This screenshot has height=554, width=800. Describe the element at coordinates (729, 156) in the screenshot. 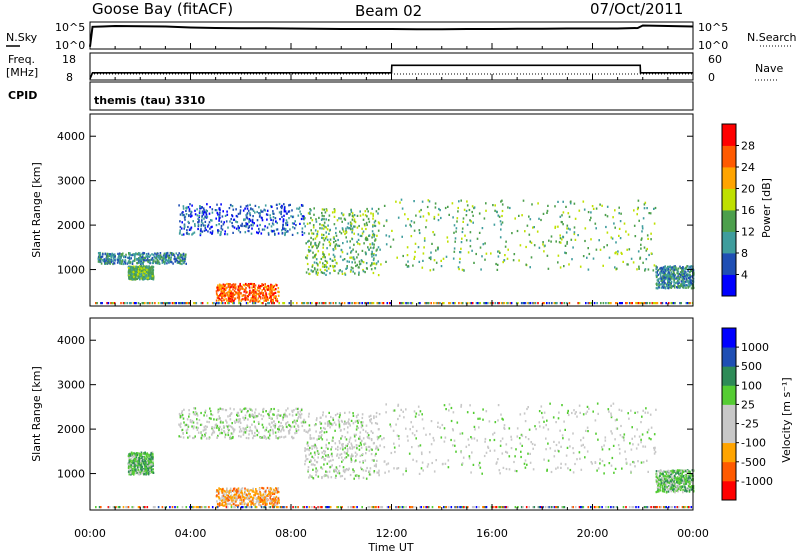

I see `power-colorbar-segment` at that location.